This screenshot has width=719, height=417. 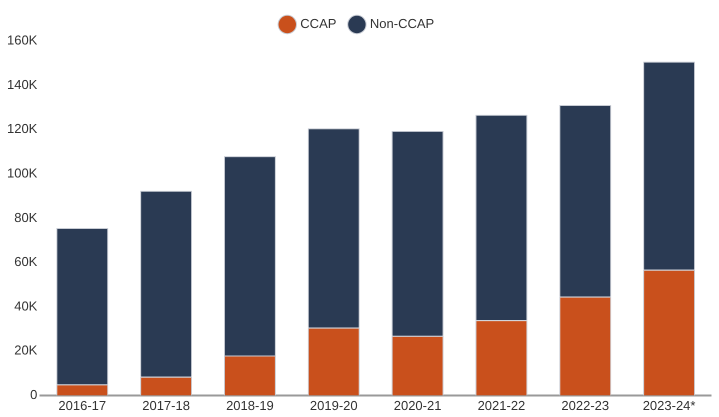 What do you see at coordinates (585, 405) in the screenshot?
I see `x-tick-label: 2022-23` at bounding box center [585, 405].